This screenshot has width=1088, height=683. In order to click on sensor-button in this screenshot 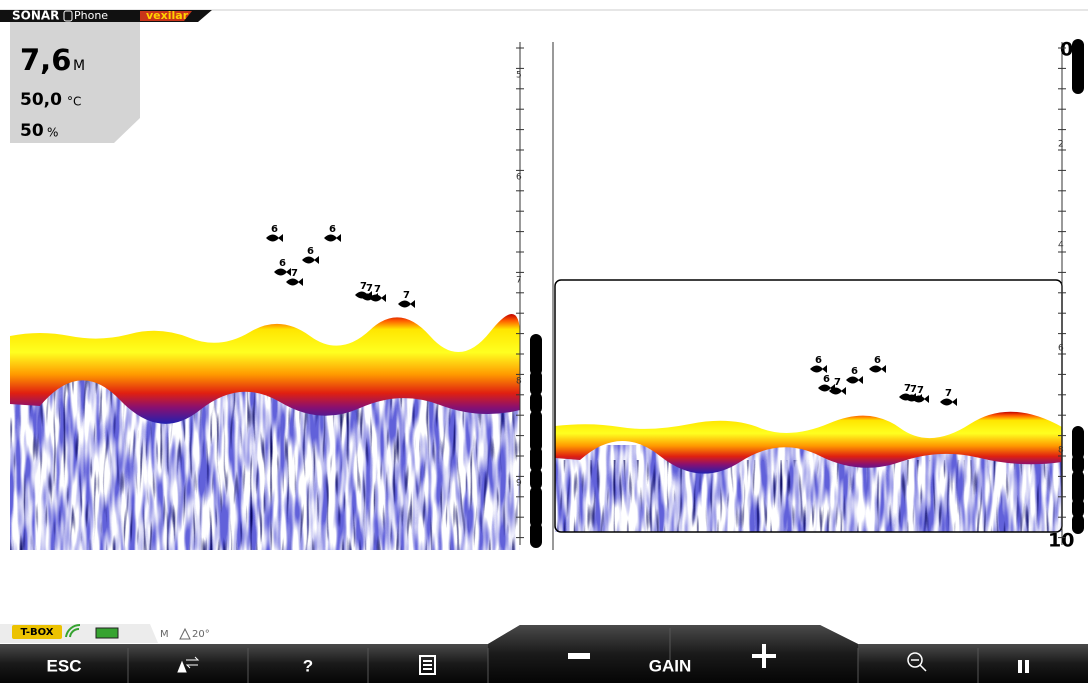, I will do `click(188, 664)`.